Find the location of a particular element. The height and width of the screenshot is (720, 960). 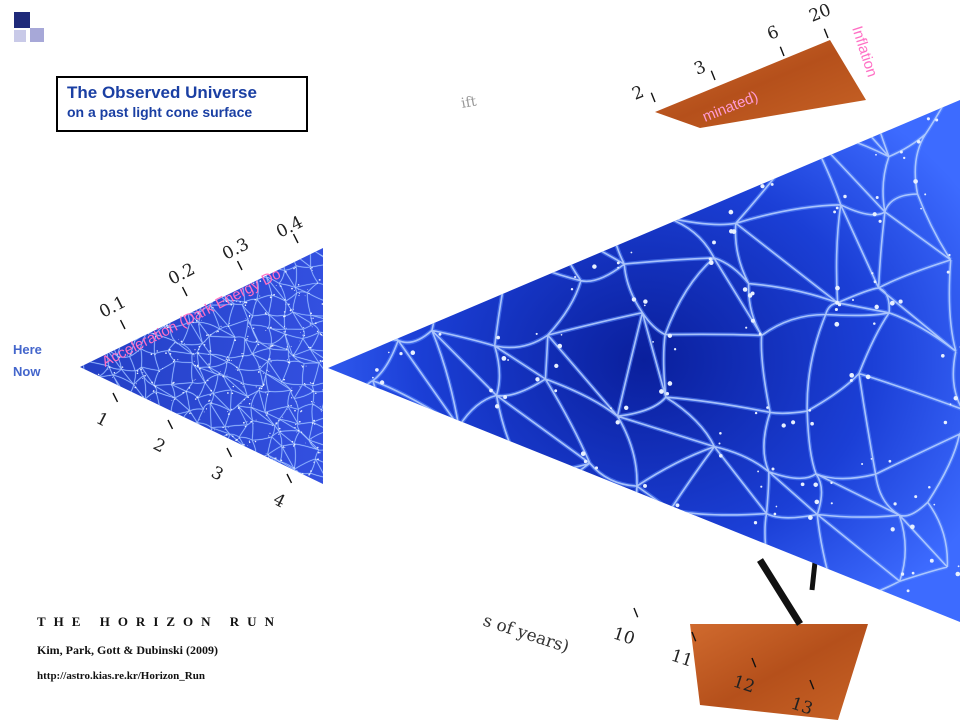

tick-label: 11 is located at coordinates (681, 659).